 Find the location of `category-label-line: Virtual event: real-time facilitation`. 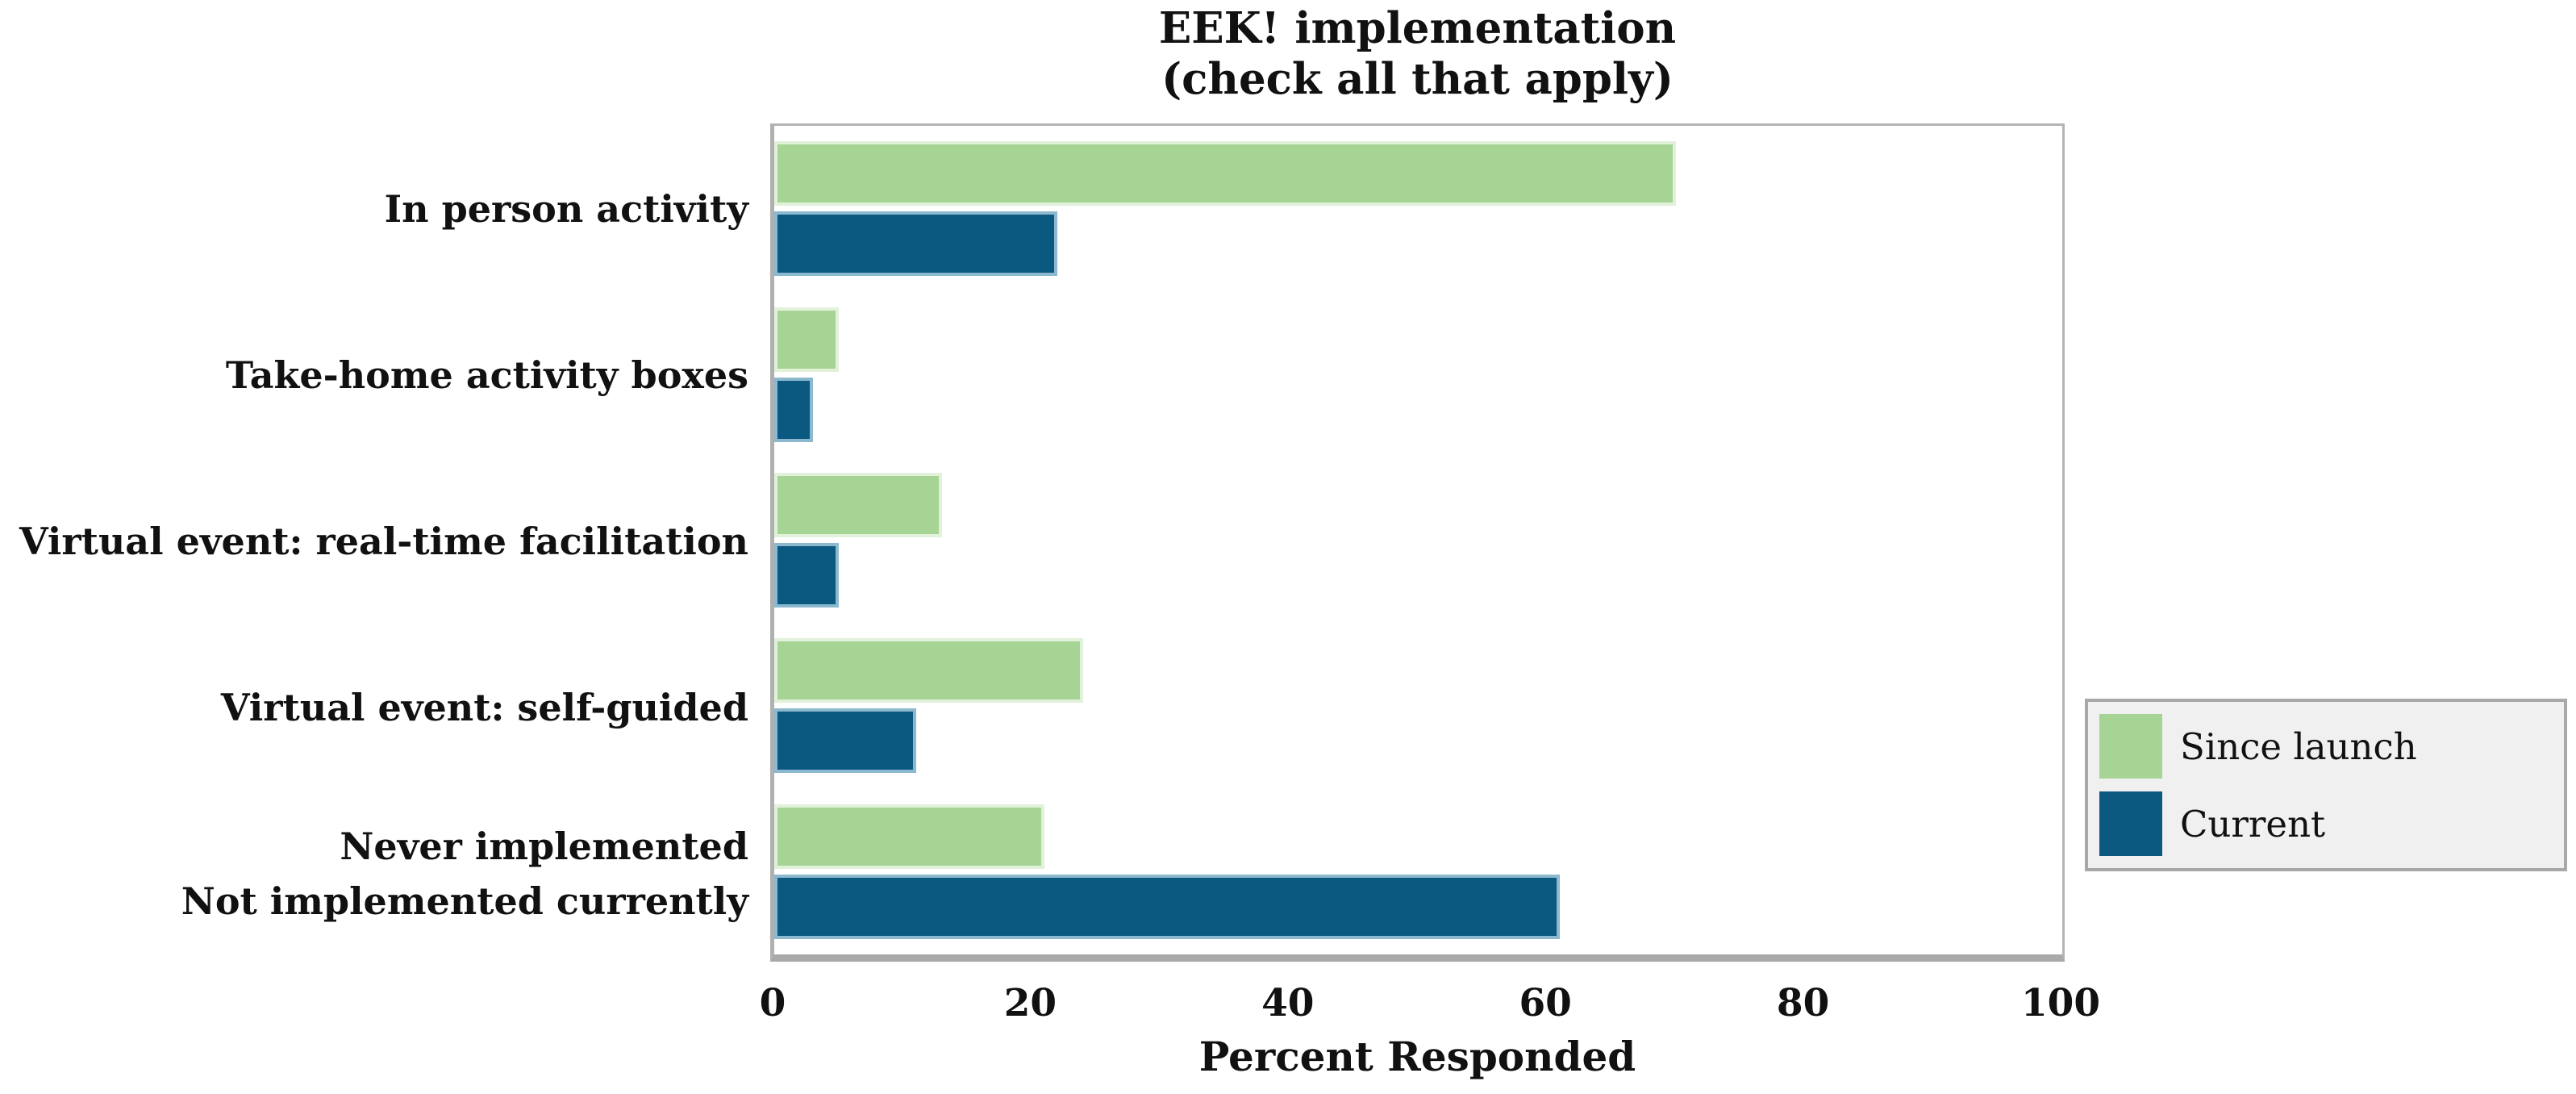

category-label-line: Virtual event: real-time facilitation is located at coordinates (383, 541).